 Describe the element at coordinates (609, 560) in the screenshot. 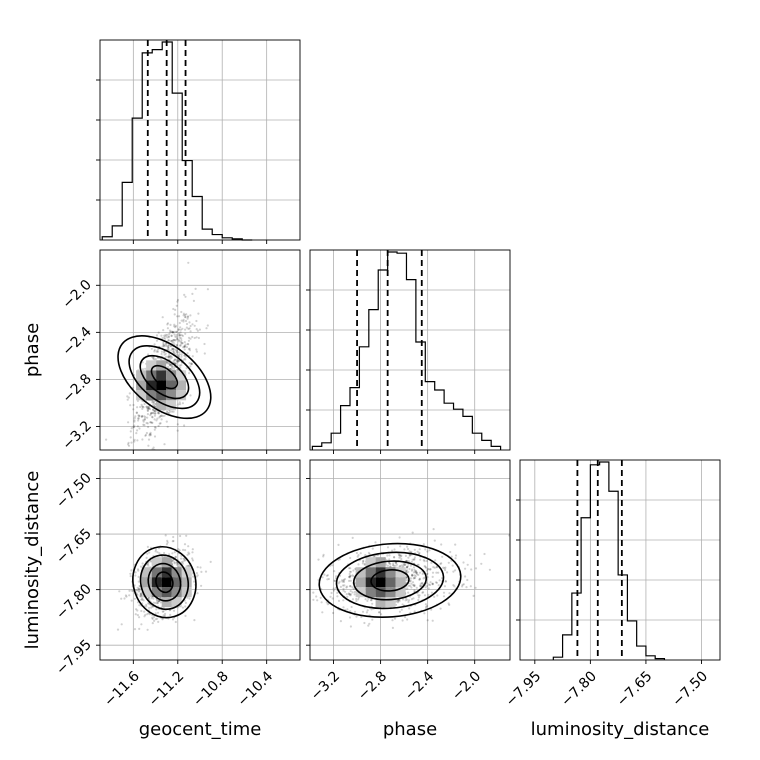

I see `histogram-luminosity_distance` at that location.